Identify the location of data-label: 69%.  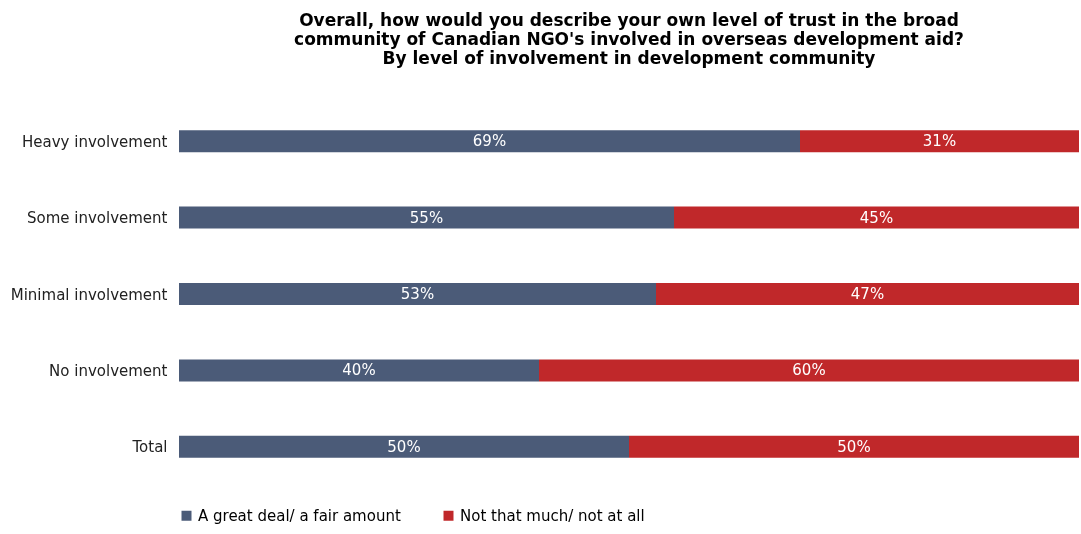
(489, 141).